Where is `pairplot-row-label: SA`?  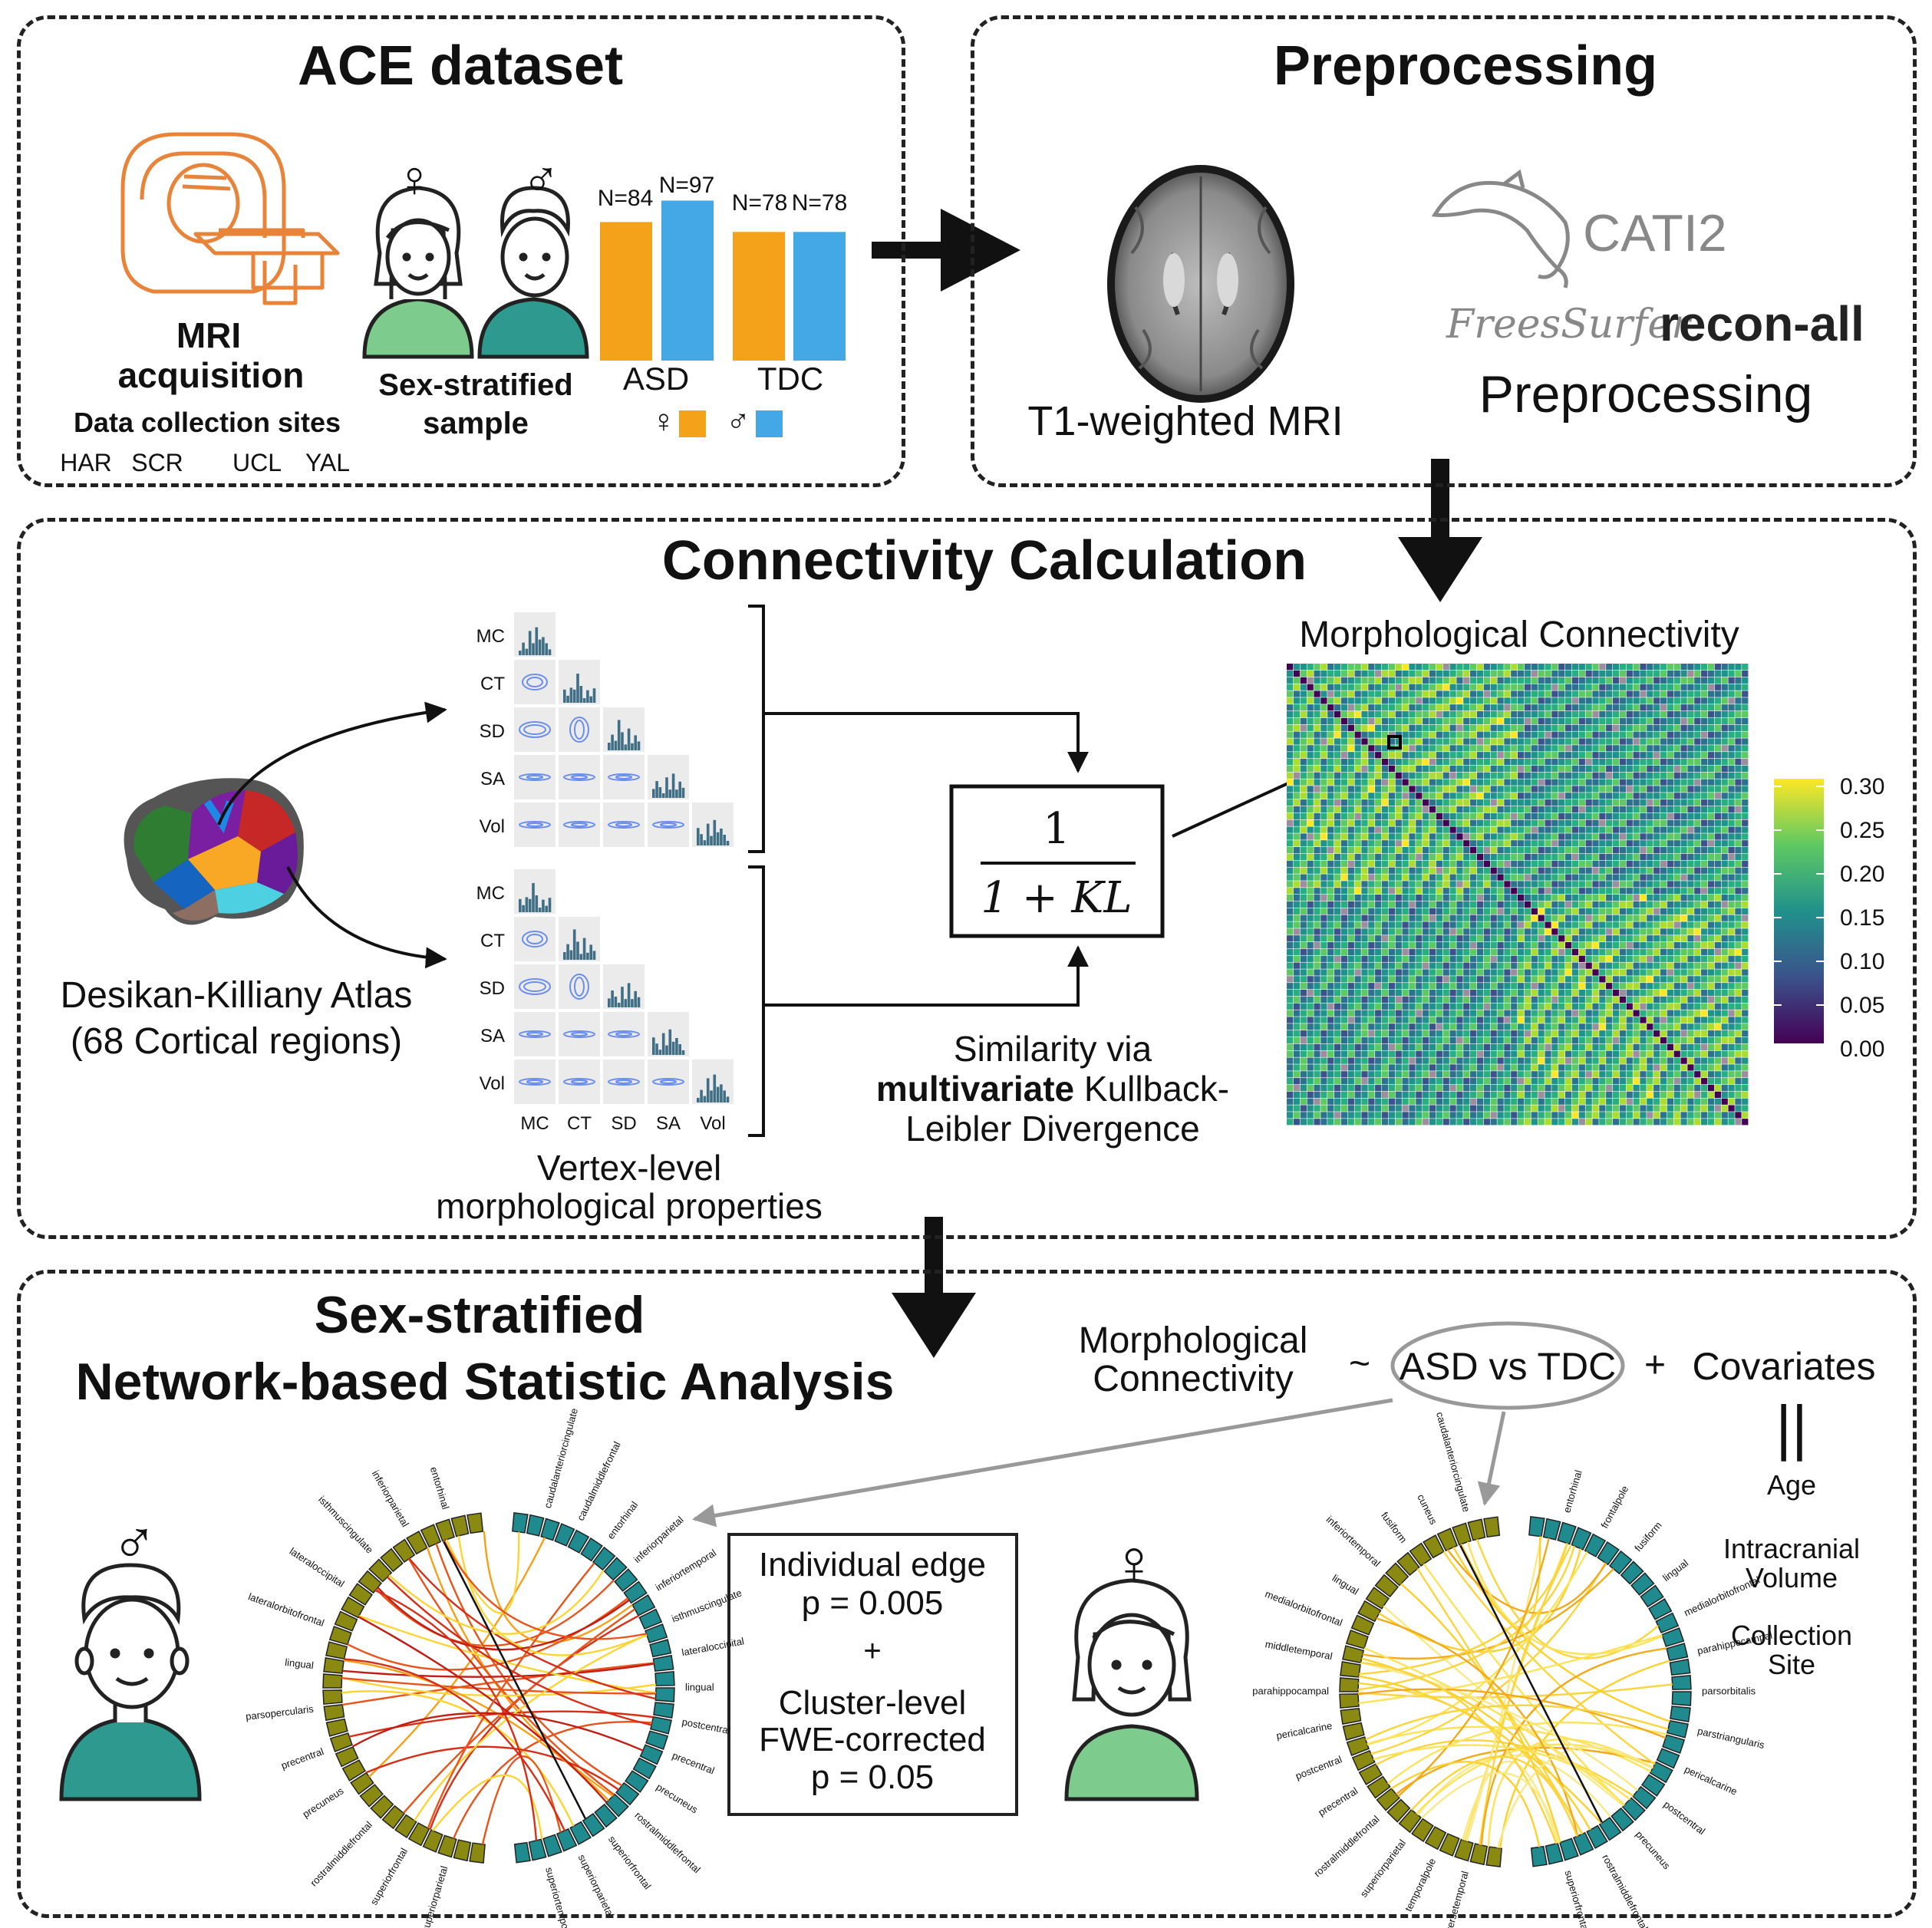
pairplot-row-label: SA is located at coordinates (492, 1036).